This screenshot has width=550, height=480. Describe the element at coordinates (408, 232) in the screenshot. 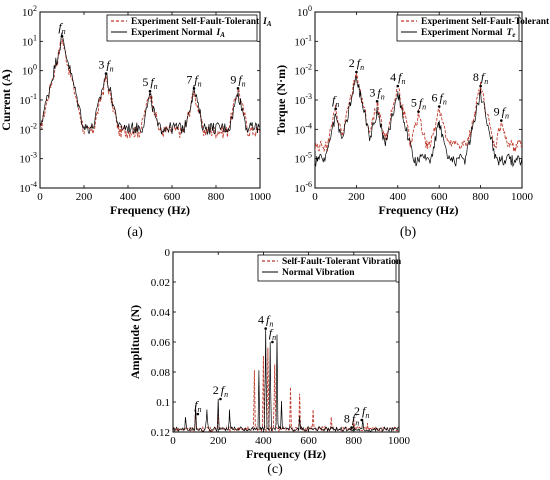

I see `panel-label: (b)` at that location.